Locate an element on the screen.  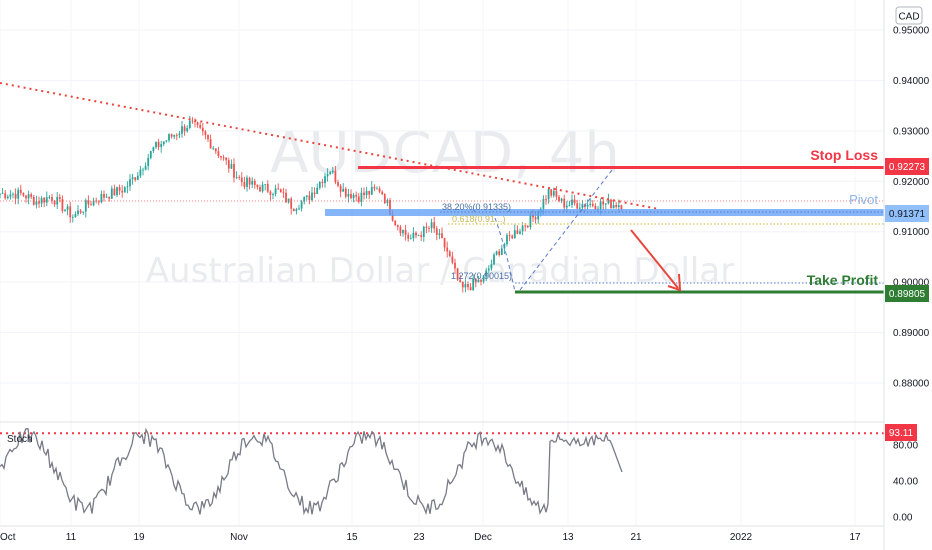
take-profit-label: Take Profit is located at coordinates (843, 280).